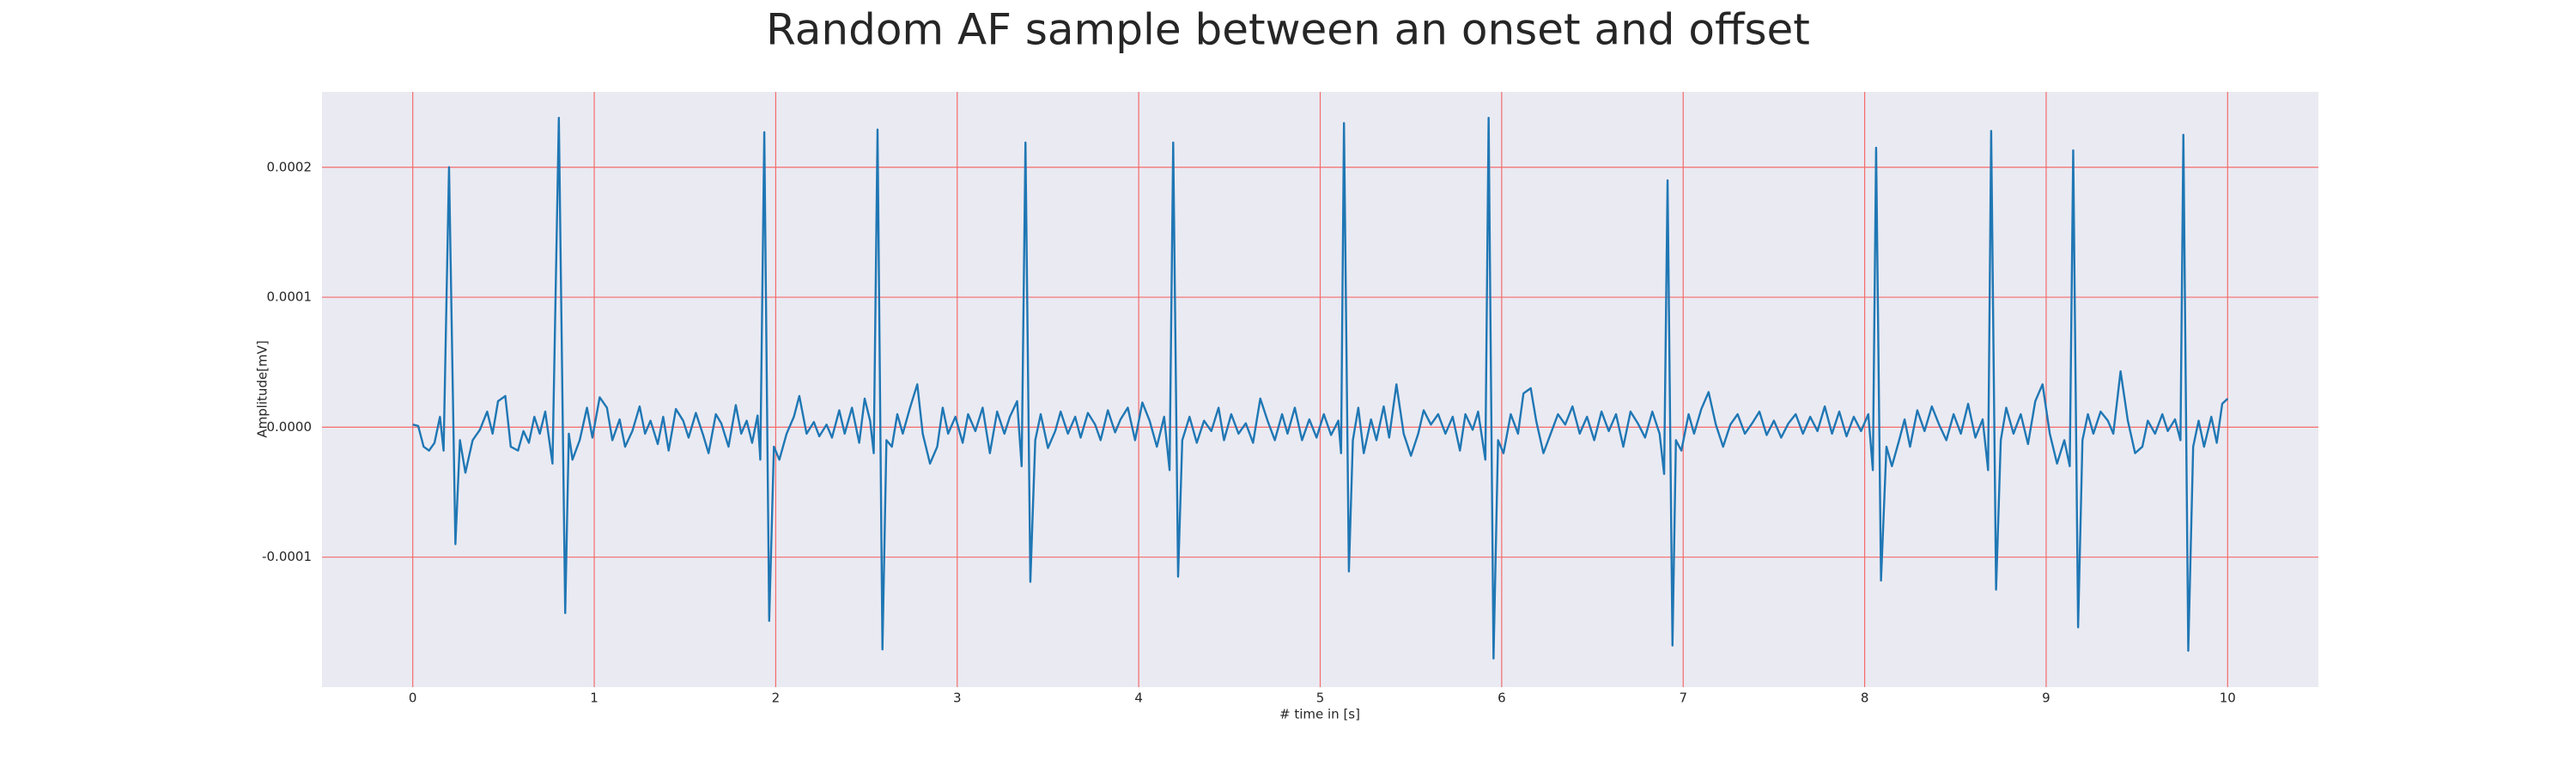 Image resolution: width=2576 pixels, height=773 pixels. What do you see at coordinates (1683, 698) in the screenshot?
I see `x-tick-label: 7` at bounding box center [1683, 698].